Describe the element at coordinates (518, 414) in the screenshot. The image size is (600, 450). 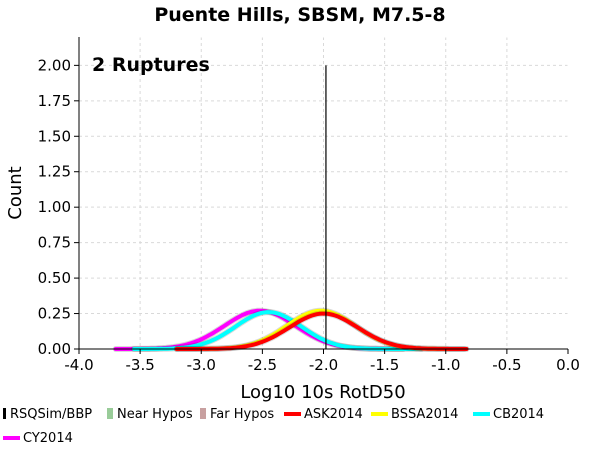
I see `legend-label: CB2014` at that location.